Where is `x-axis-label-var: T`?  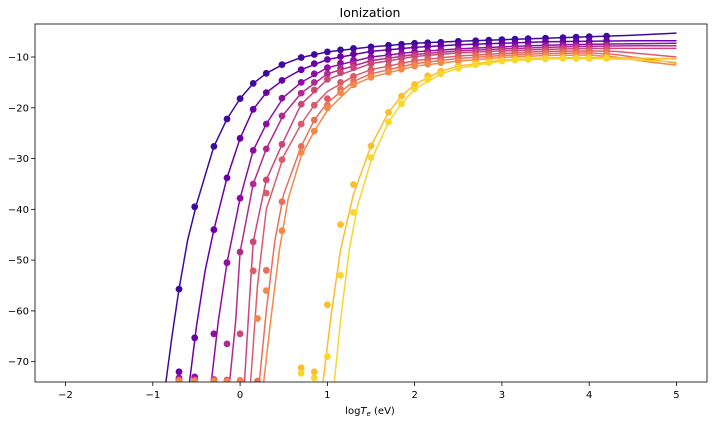 x-axis-label-var: T is located at coordinates (363, 411).